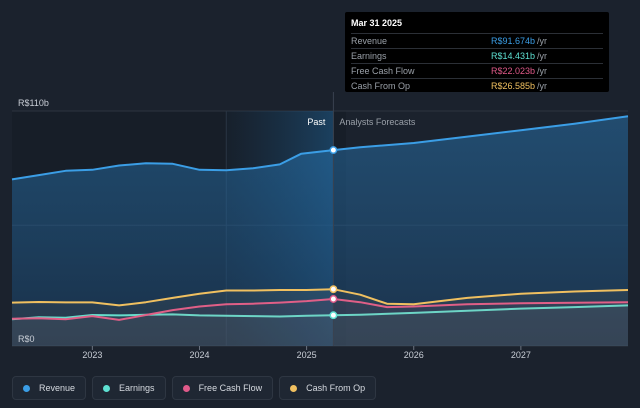 Image resolution: width=640 pixels, height=408 pixels. Describe the element at coordinates (377, 122) in the screenshot. I see `forecast-label: Analysts Forecasts` at that location.